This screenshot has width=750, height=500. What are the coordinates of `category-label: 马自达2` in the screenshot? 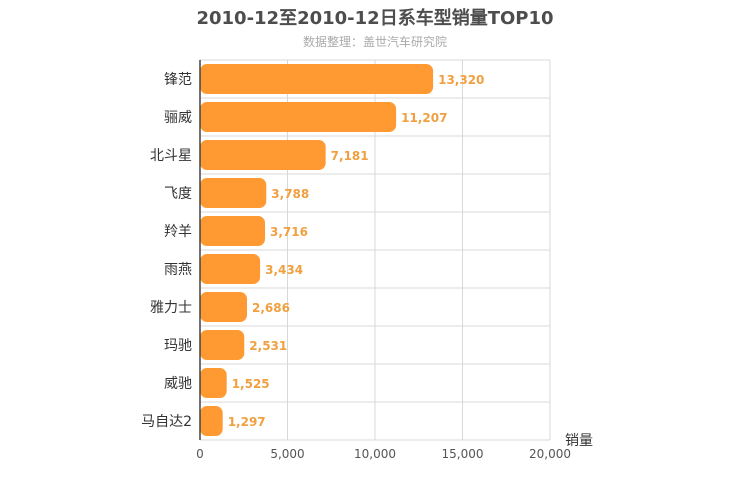 It's located at (166, 422).